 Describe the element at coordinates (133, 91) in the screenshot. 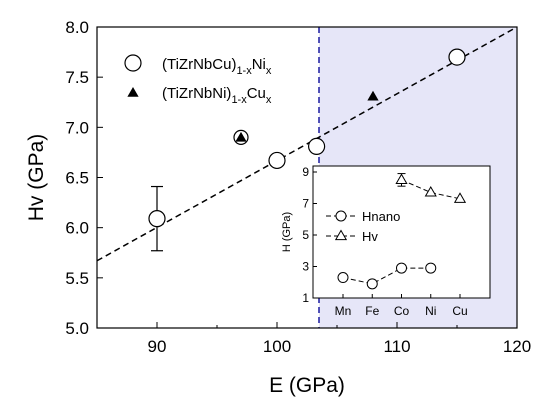

I see `legend-marker-filled-triangle` at that location.